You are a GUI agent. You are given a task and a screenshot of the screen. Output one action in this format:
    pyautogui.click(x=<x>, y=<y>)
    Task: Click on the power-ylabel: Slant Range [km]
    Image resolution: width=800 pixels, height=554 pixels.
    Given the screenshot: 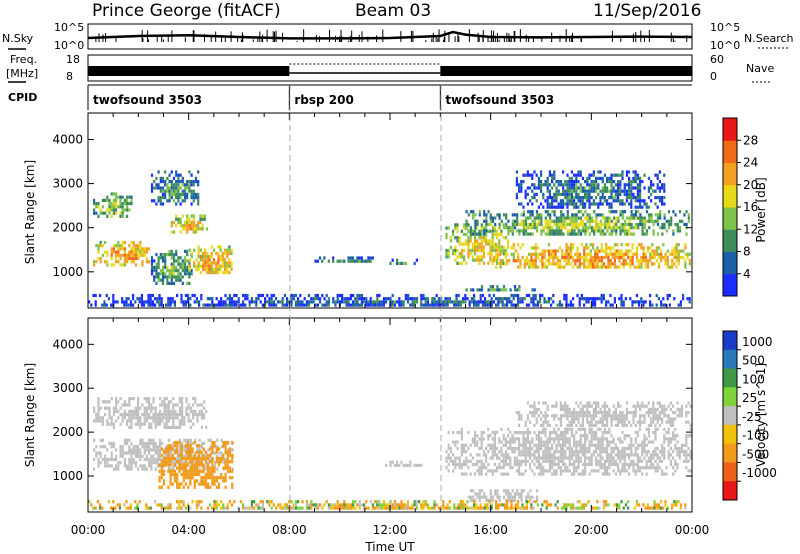 What is the action you would take?
    pyautogui.click(x=30, y=212)
    